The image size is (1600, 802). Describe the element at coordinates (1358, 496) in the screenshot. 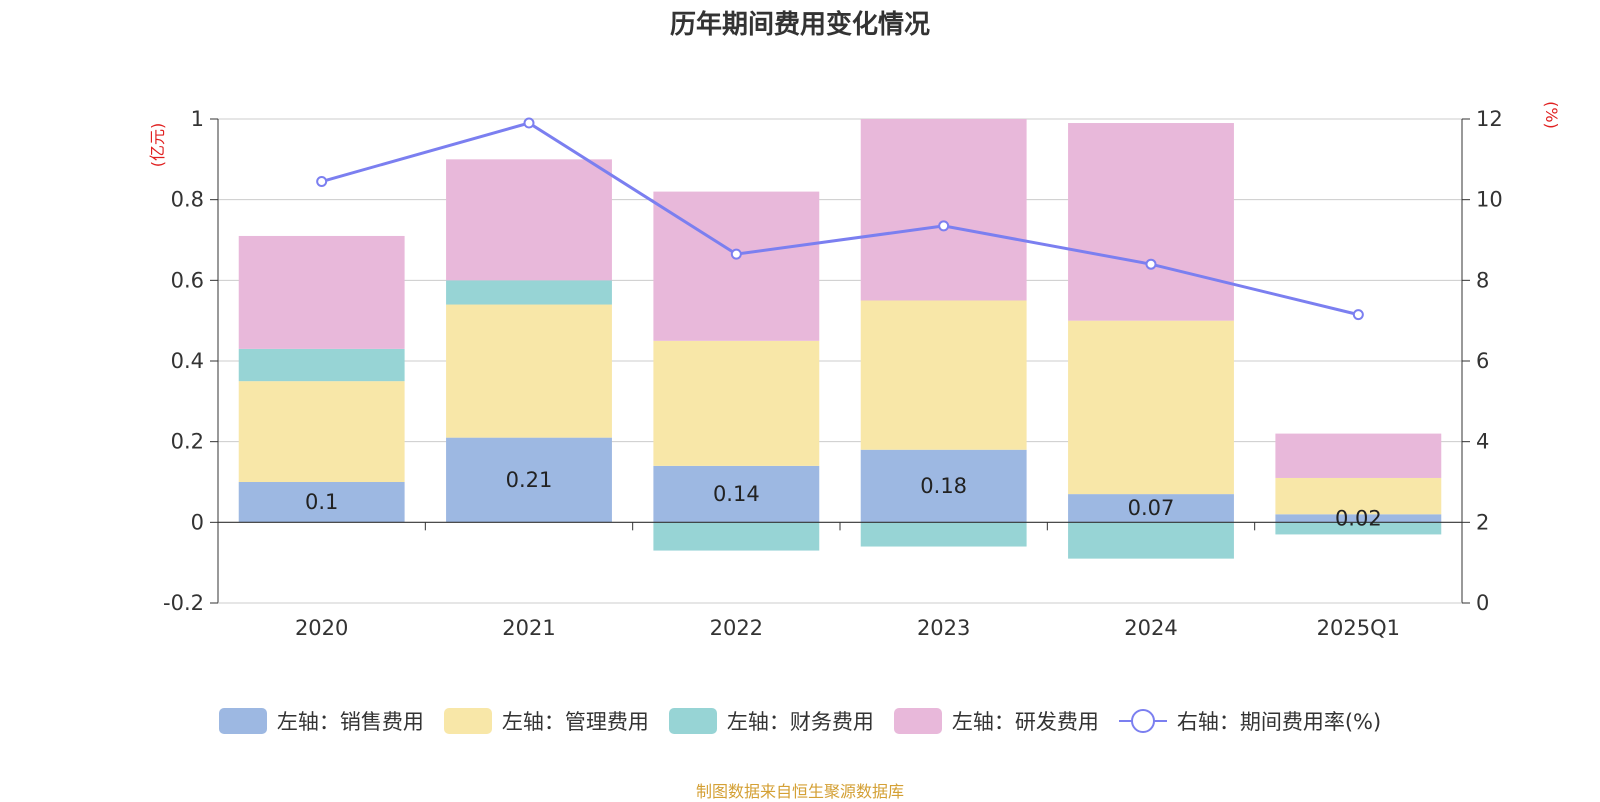

I see `bar-左轴管理费用-2025Q1` at that location.